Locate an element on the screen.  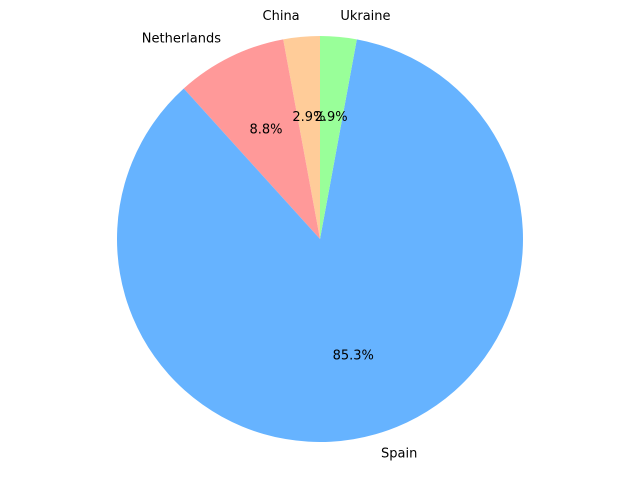
pie-slice-netherlands is located at coordinates (251, 139).